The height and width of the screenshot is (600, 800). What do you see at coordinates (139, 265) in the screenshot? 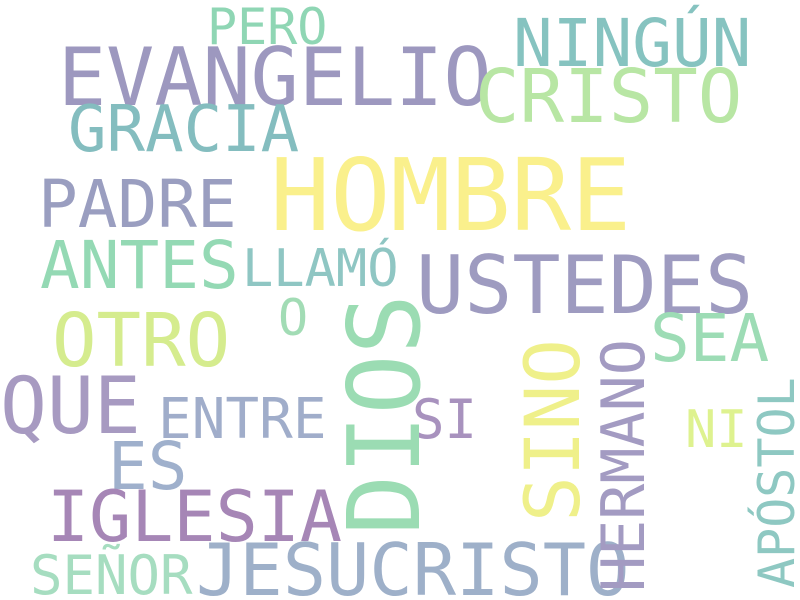
I see `word-antes: ANTES` at bounding box center [139, 265].